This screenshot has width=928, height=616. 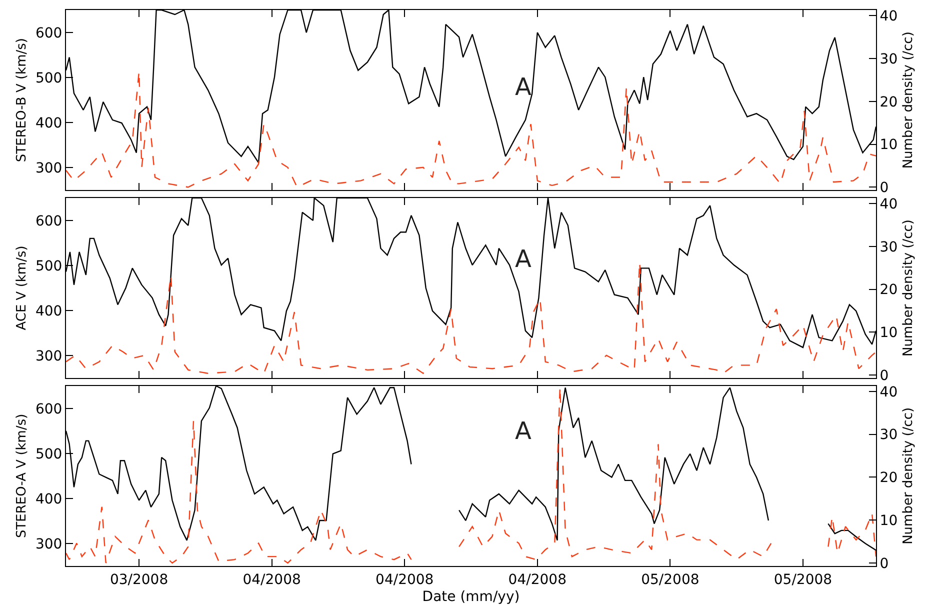 I want to click on y-axis-title: STEREO-B V (km/s), so click(x=22, y=100).